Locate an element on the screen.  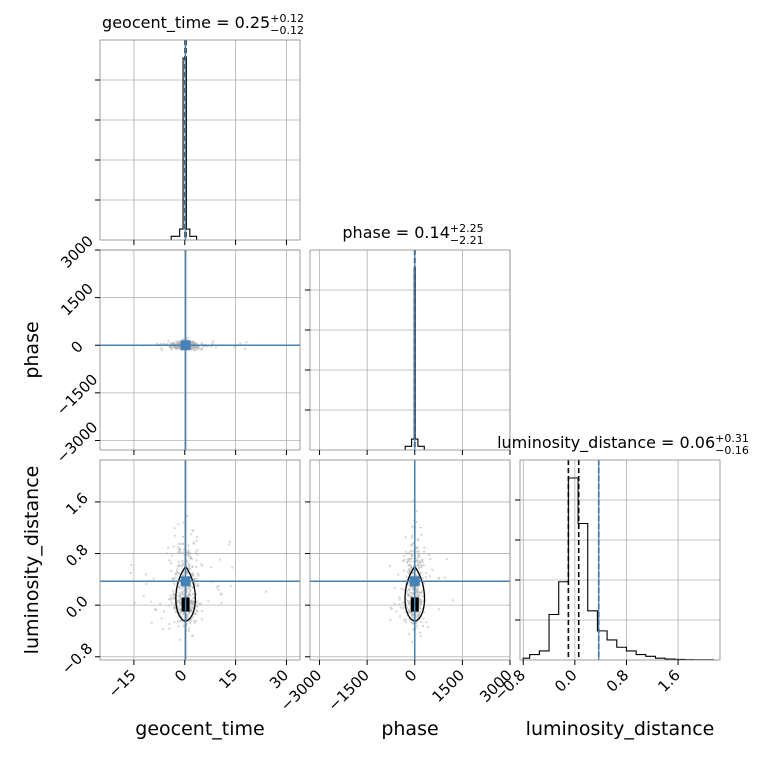
y-tick-label: 0.8 is located at coordinates (77, 556).